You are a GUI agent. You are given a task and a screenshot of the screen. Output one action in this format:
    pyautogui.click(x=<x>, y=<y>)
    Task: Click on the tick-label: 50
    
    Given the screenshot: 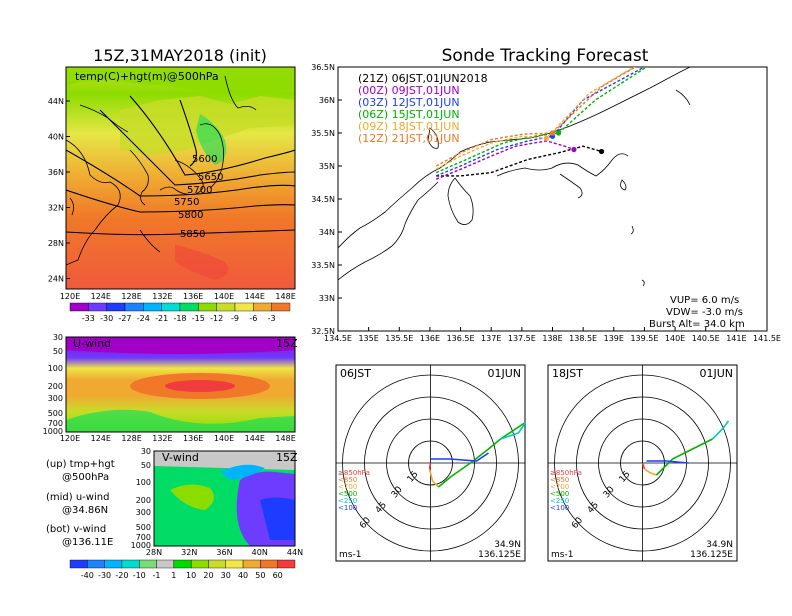 What is the action you would take?
    pyautogui.click(x=58, y=351)
    